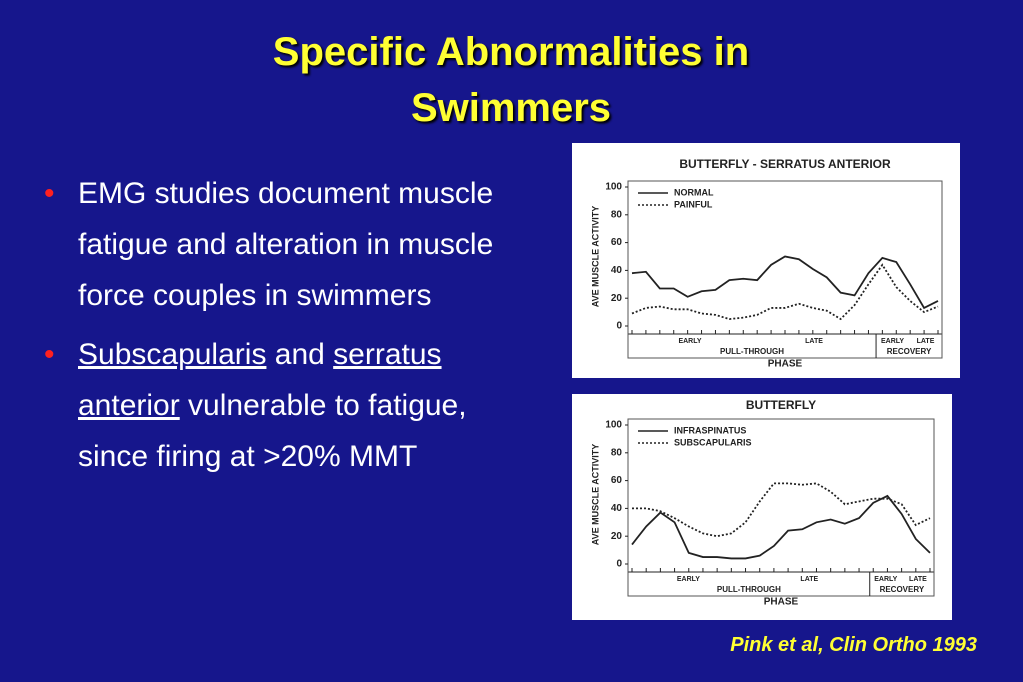 This screenshot has width=1023, height=682. I want to click on chart-title: BUTTERFLY, so click(781, 405).